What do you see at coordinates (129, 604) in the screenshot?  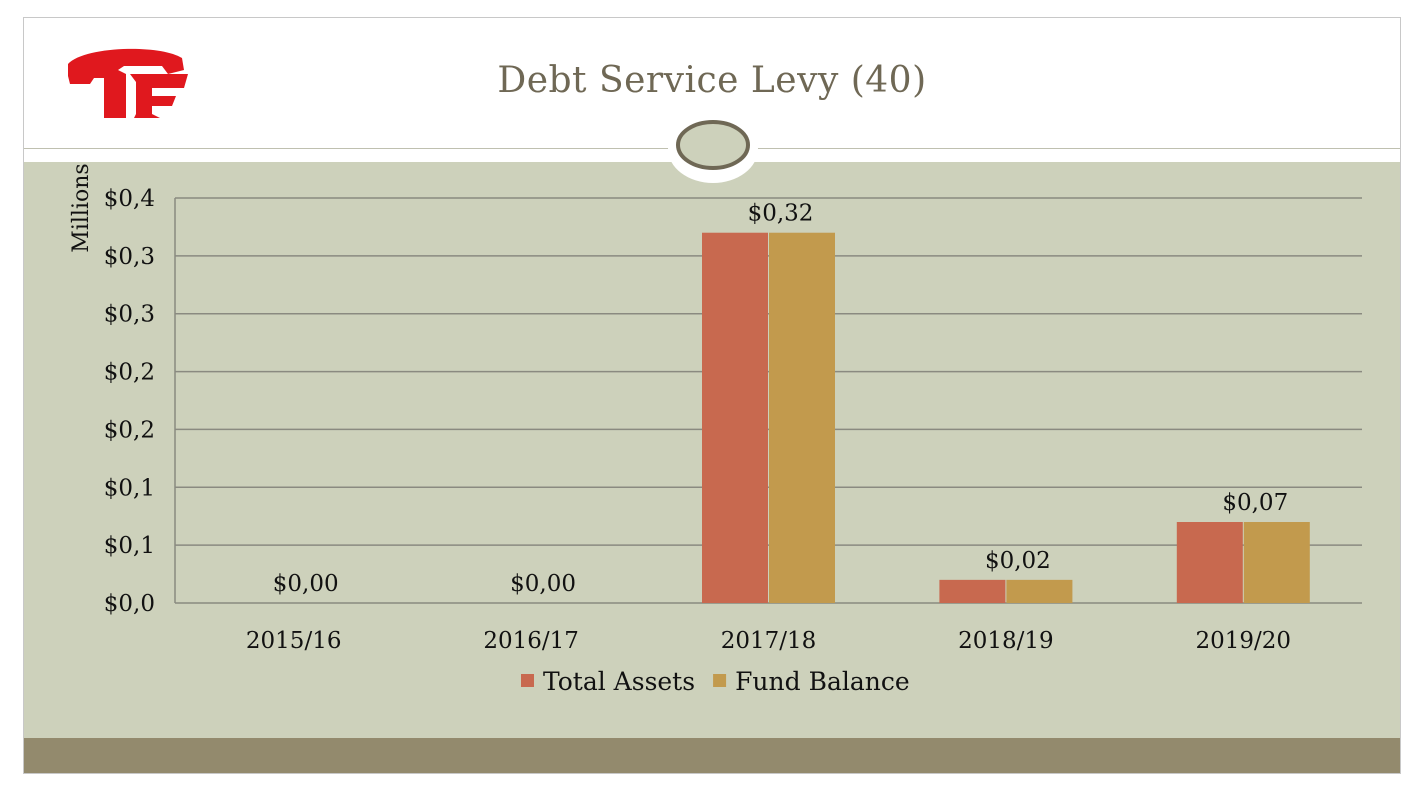 I see `y-tick-label: $0,0` at bounding box center [129, 604].